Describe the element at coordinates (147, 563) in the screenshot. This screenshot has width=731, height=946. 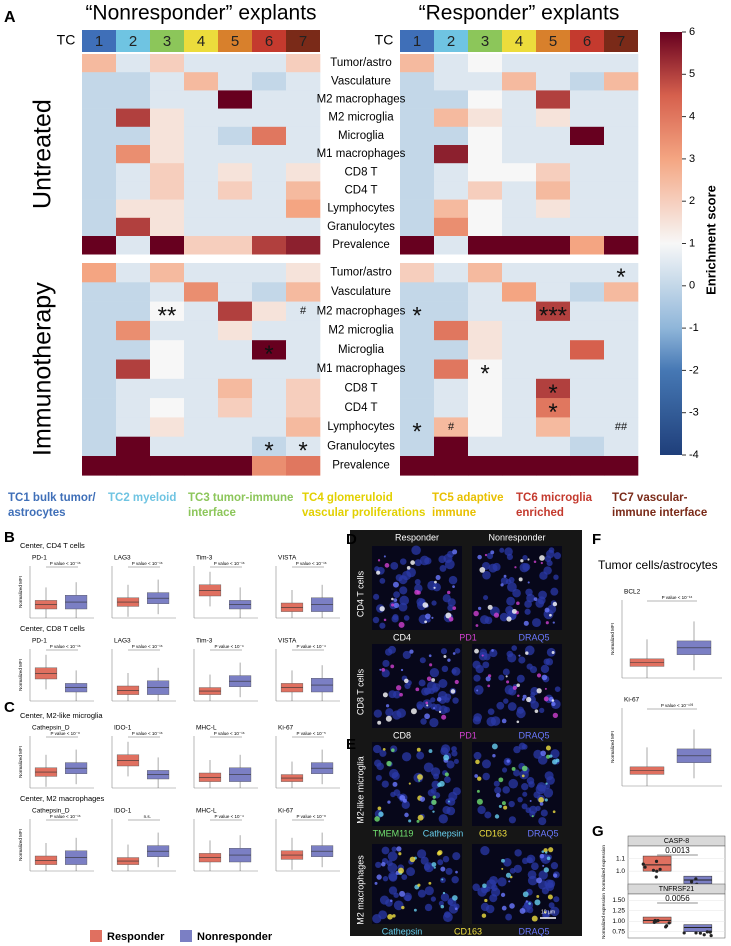
I see `p-value-label: P value < 10⁻¹⁶` at that location.